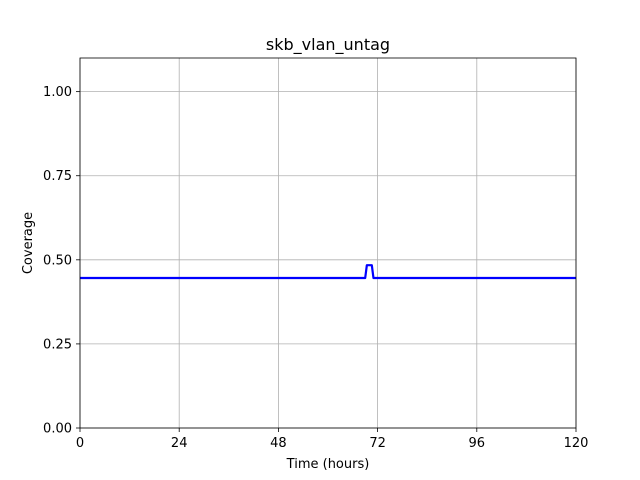 Image resolution: width=640 pixels, height=480 pixels. Describe the element at coordinates (278, 443) in the screenshot. I see `x-tick-label: 48` at that location.